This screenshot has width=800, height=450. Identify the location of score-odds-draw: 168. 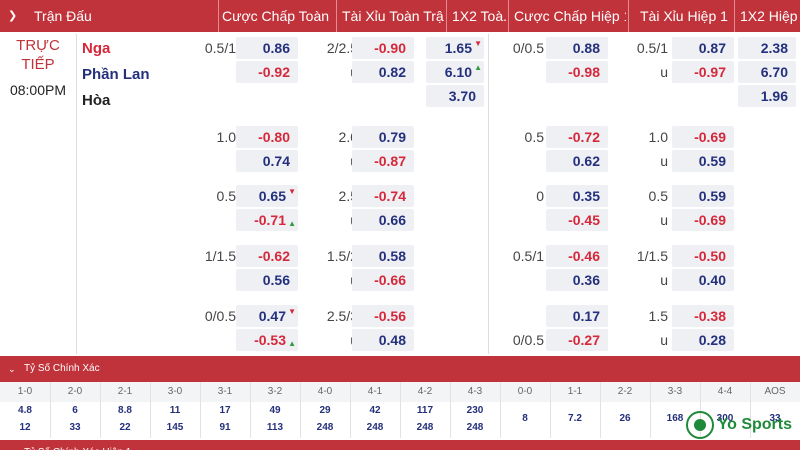
(675, 418).